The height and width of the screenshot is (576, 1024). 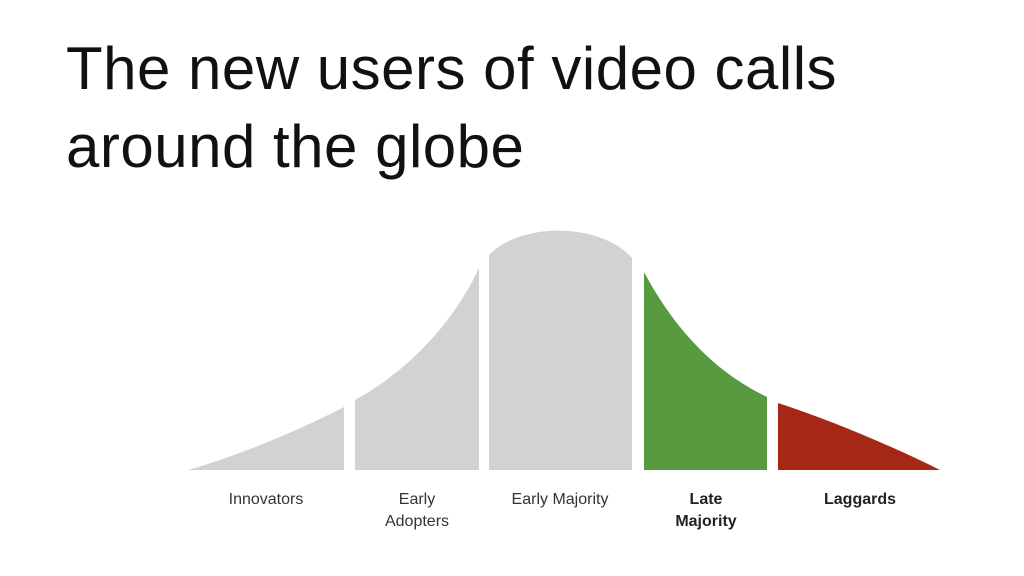 What do you see at coordinates (417, 511) in the screenshot?
I see `label-early-adopters: Early Adopters` at bounding box center [417, 511].